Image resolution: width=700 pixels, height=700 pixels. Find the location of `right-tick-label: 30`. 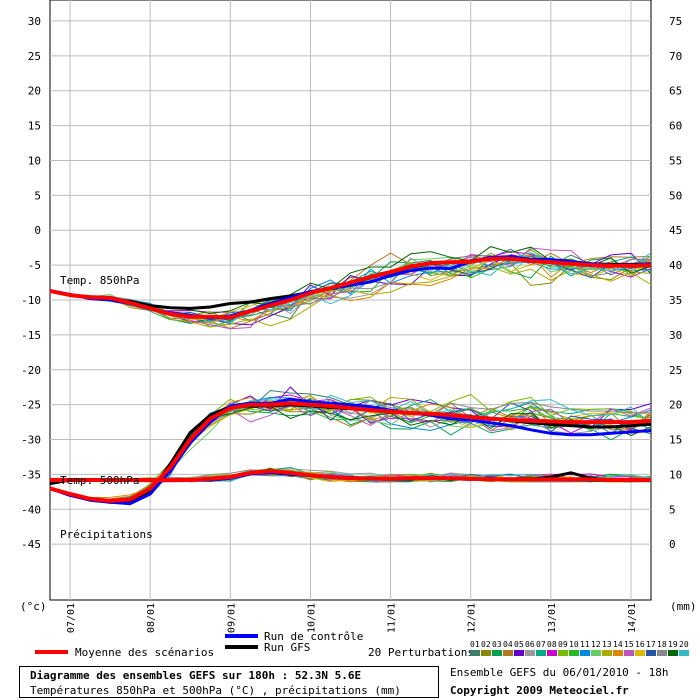

right-tick-label: 30 is located at coordinates (675, 335).